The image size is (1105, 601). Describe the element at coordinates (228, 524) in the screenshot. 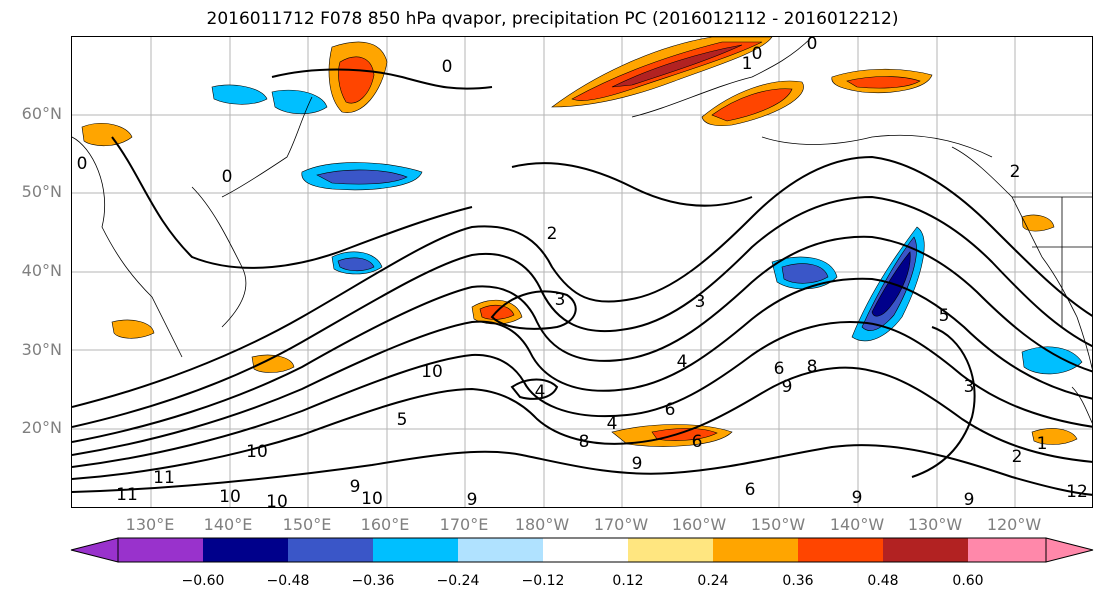

I see `lon-label-140e: 140°E` at that location.